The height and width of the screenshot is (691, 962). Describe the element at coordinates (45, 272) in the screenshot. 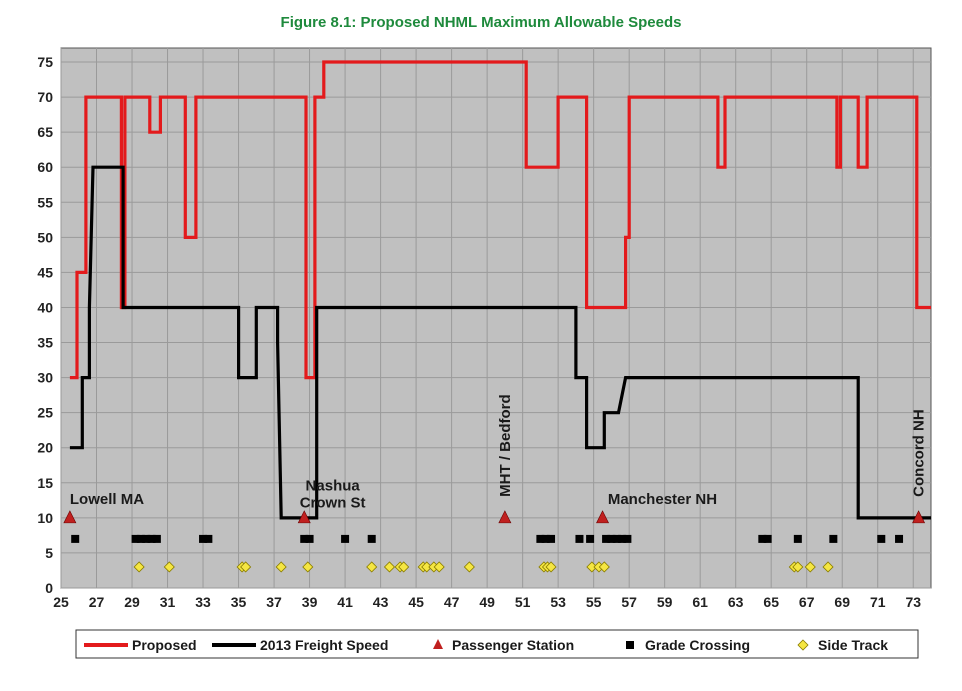

I see `y-tick-label: 45` at that location.